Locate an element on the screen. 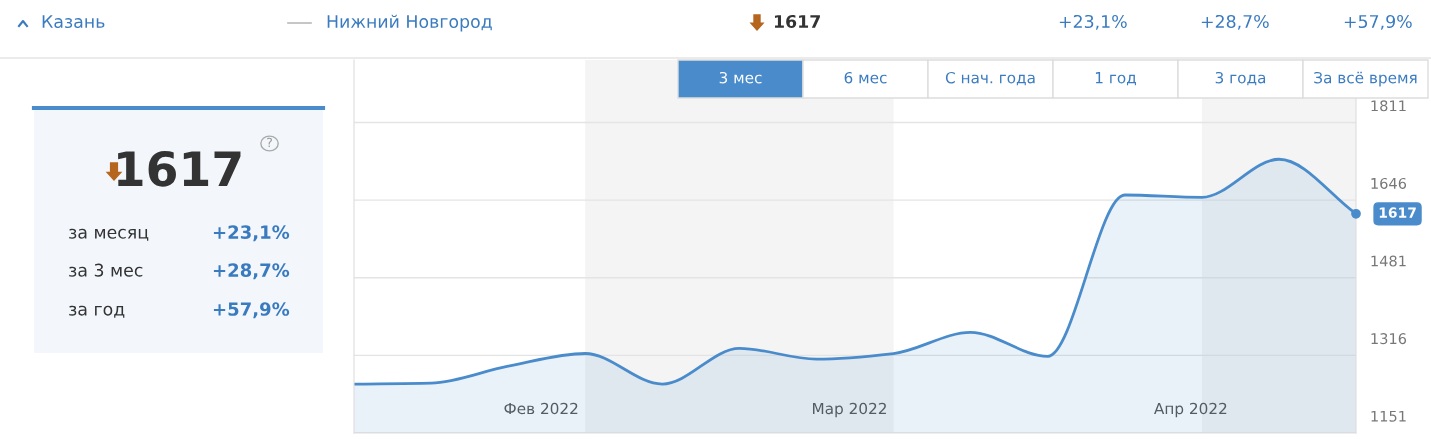 This screenshot has height=439, width=1431. annotation: 1617 is located at coordinates (1397, 212).